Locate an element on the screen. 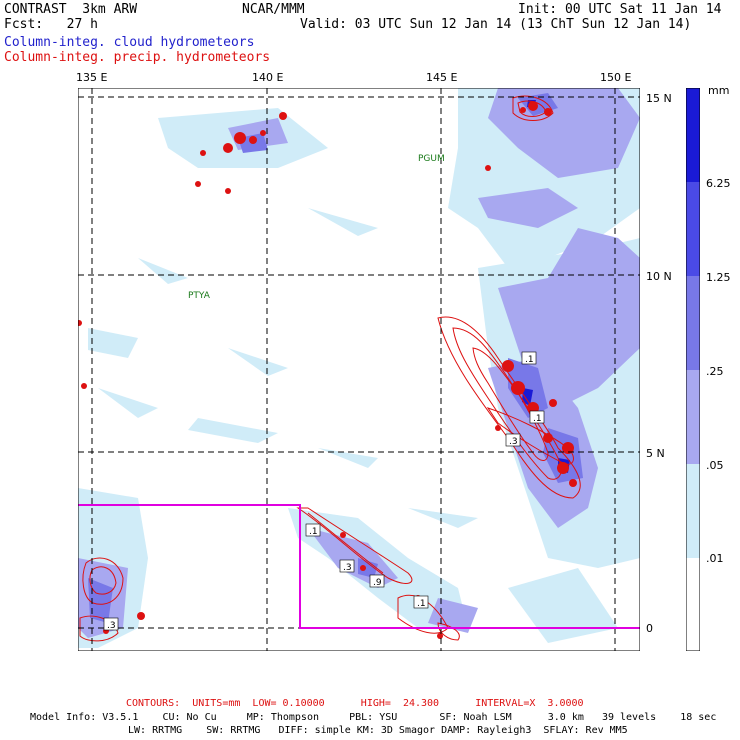 The height and width of the screenshot is (740, 740). lat-label-15n: 15 N is located at coordinates (659, 98).